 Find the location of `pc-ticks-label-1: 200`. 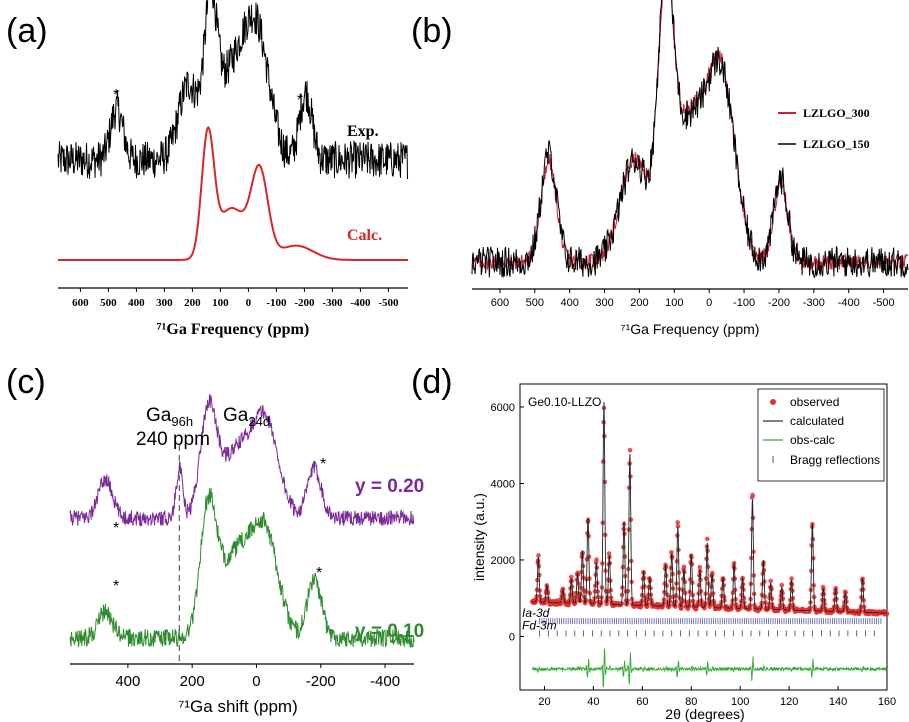

pc-ticks-label-1: 200 is located at coordinates (192, 681).